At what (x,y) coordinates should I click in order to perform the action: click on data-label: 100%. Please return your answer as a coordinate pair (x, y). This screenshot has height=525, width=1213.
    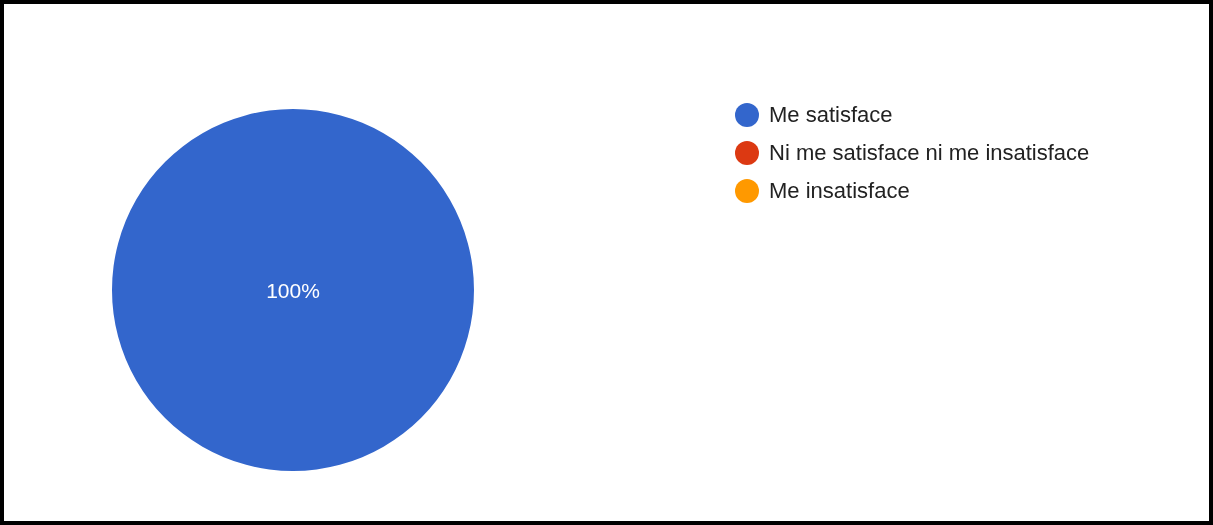
    Looking at the image, I should click on (293, 290).